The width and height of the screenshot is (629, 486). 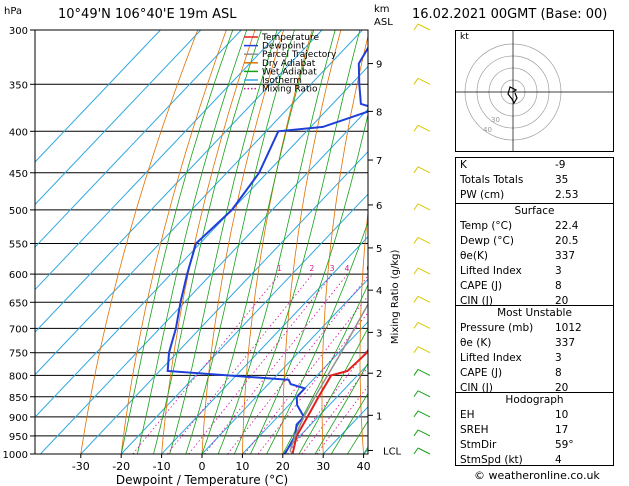 What do you see at coordinates (311, 268) in the screenshot?
I see `mixing-ratio-label: 2` at bounding box center [311, 268].